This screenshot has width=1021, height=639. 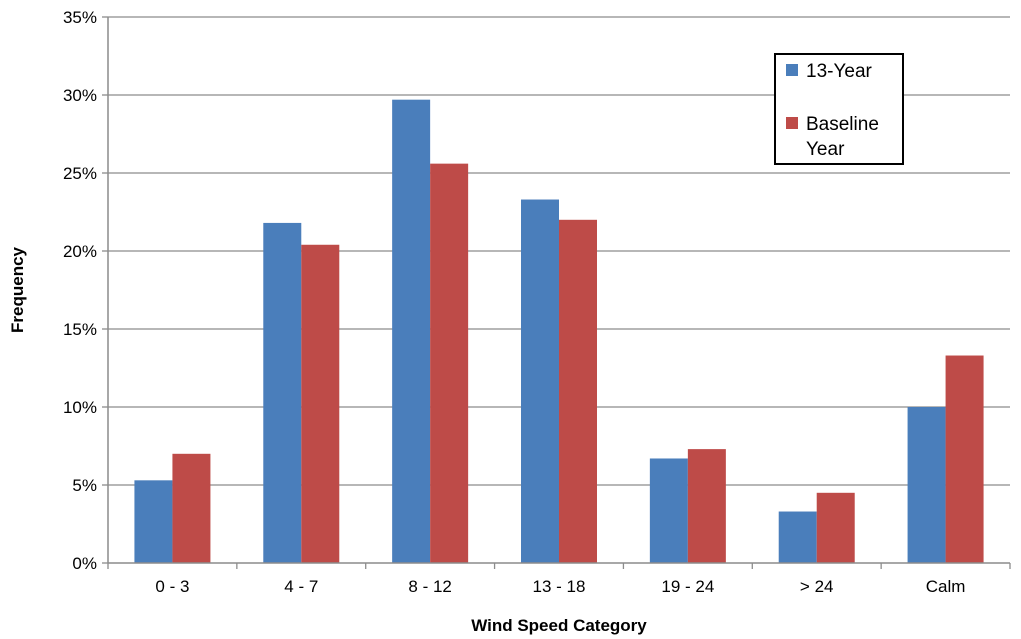 I want to click on y-tick-label: 15%, so click(x=80, y=329).